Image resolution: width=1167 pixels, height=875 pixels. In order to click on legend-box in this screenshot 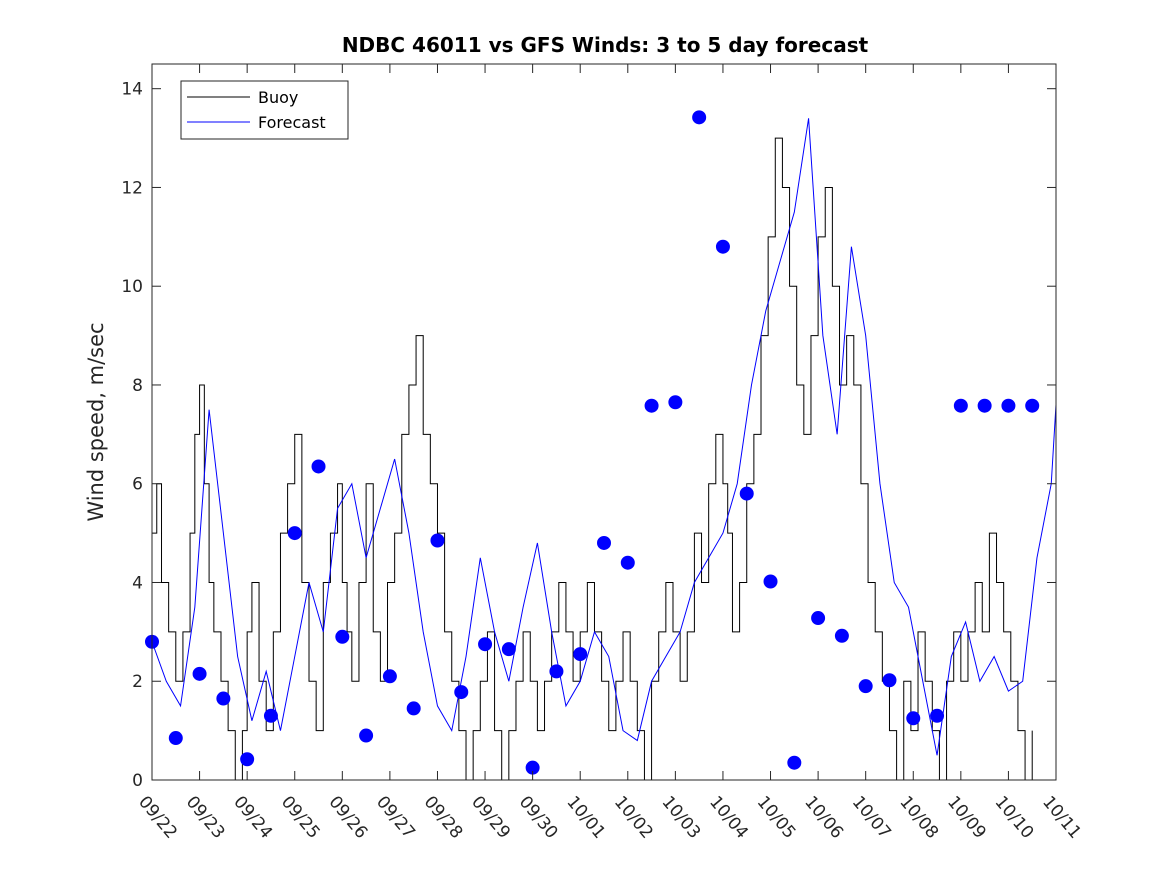, I will do `click(264, 110)`.